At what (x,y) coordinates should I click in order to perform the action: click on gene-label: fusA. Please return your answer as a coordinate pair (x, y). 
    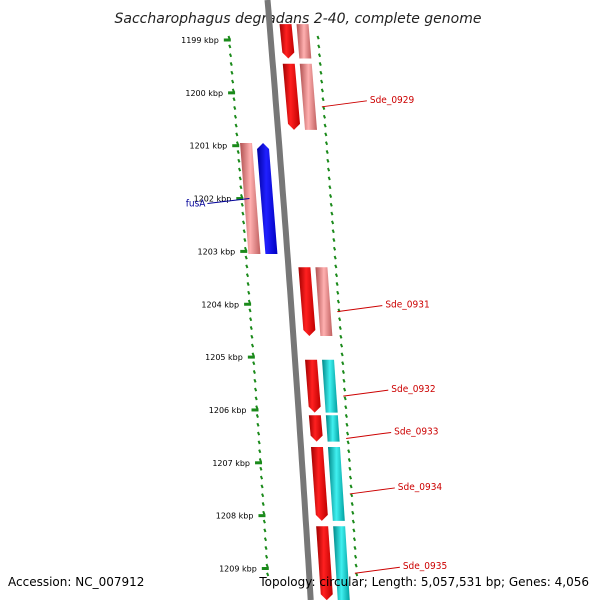
    Looking at the image, I should click on (196, 204).